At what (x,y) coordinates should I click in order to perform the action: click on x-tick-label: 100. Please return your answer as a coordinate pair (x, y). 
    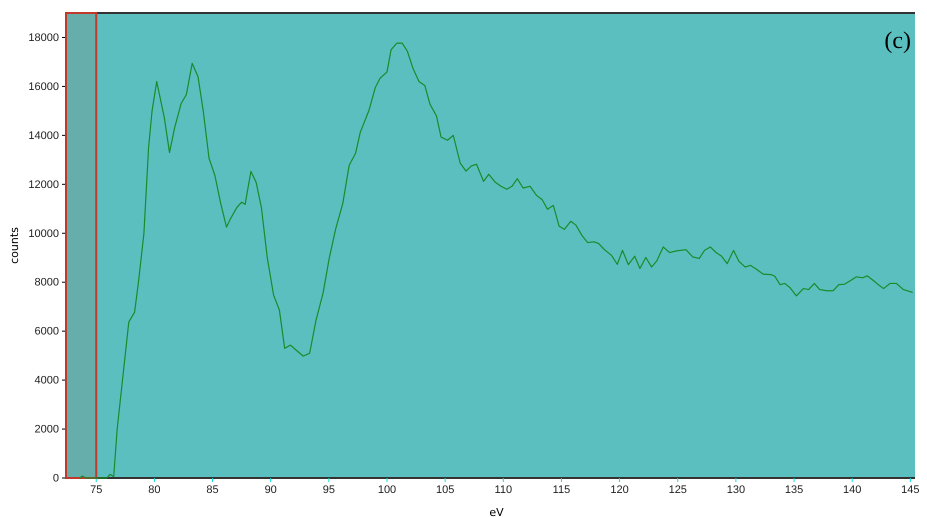
    Looking at the image, I should click on (387, 490).